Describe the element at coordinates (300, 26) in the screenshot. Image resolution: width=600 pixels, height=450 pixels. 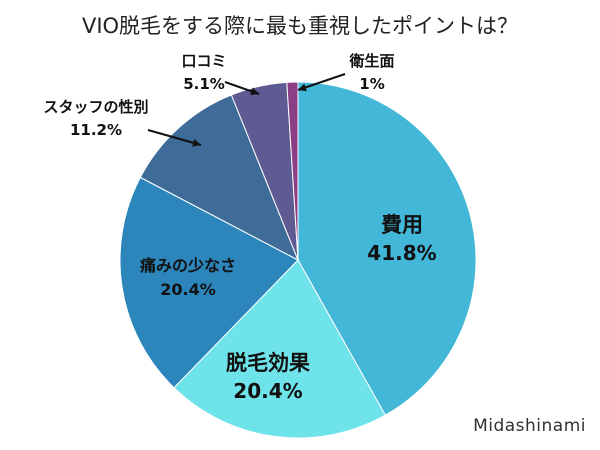
I see `chart-title: VIO脱毛をする際に最も重視したポイントは？` at that location.